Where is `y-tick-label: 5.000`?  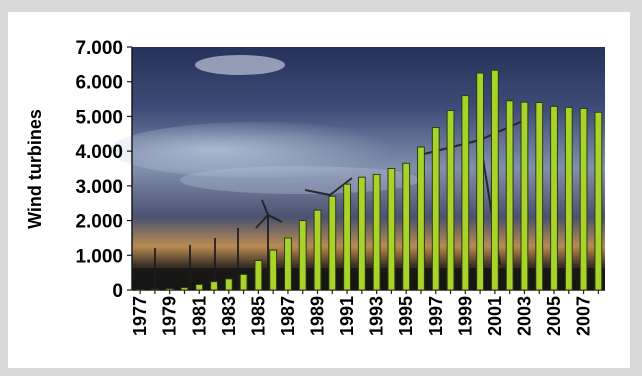
y-tick-label: 5.000 is located at coordinates (99, 117).